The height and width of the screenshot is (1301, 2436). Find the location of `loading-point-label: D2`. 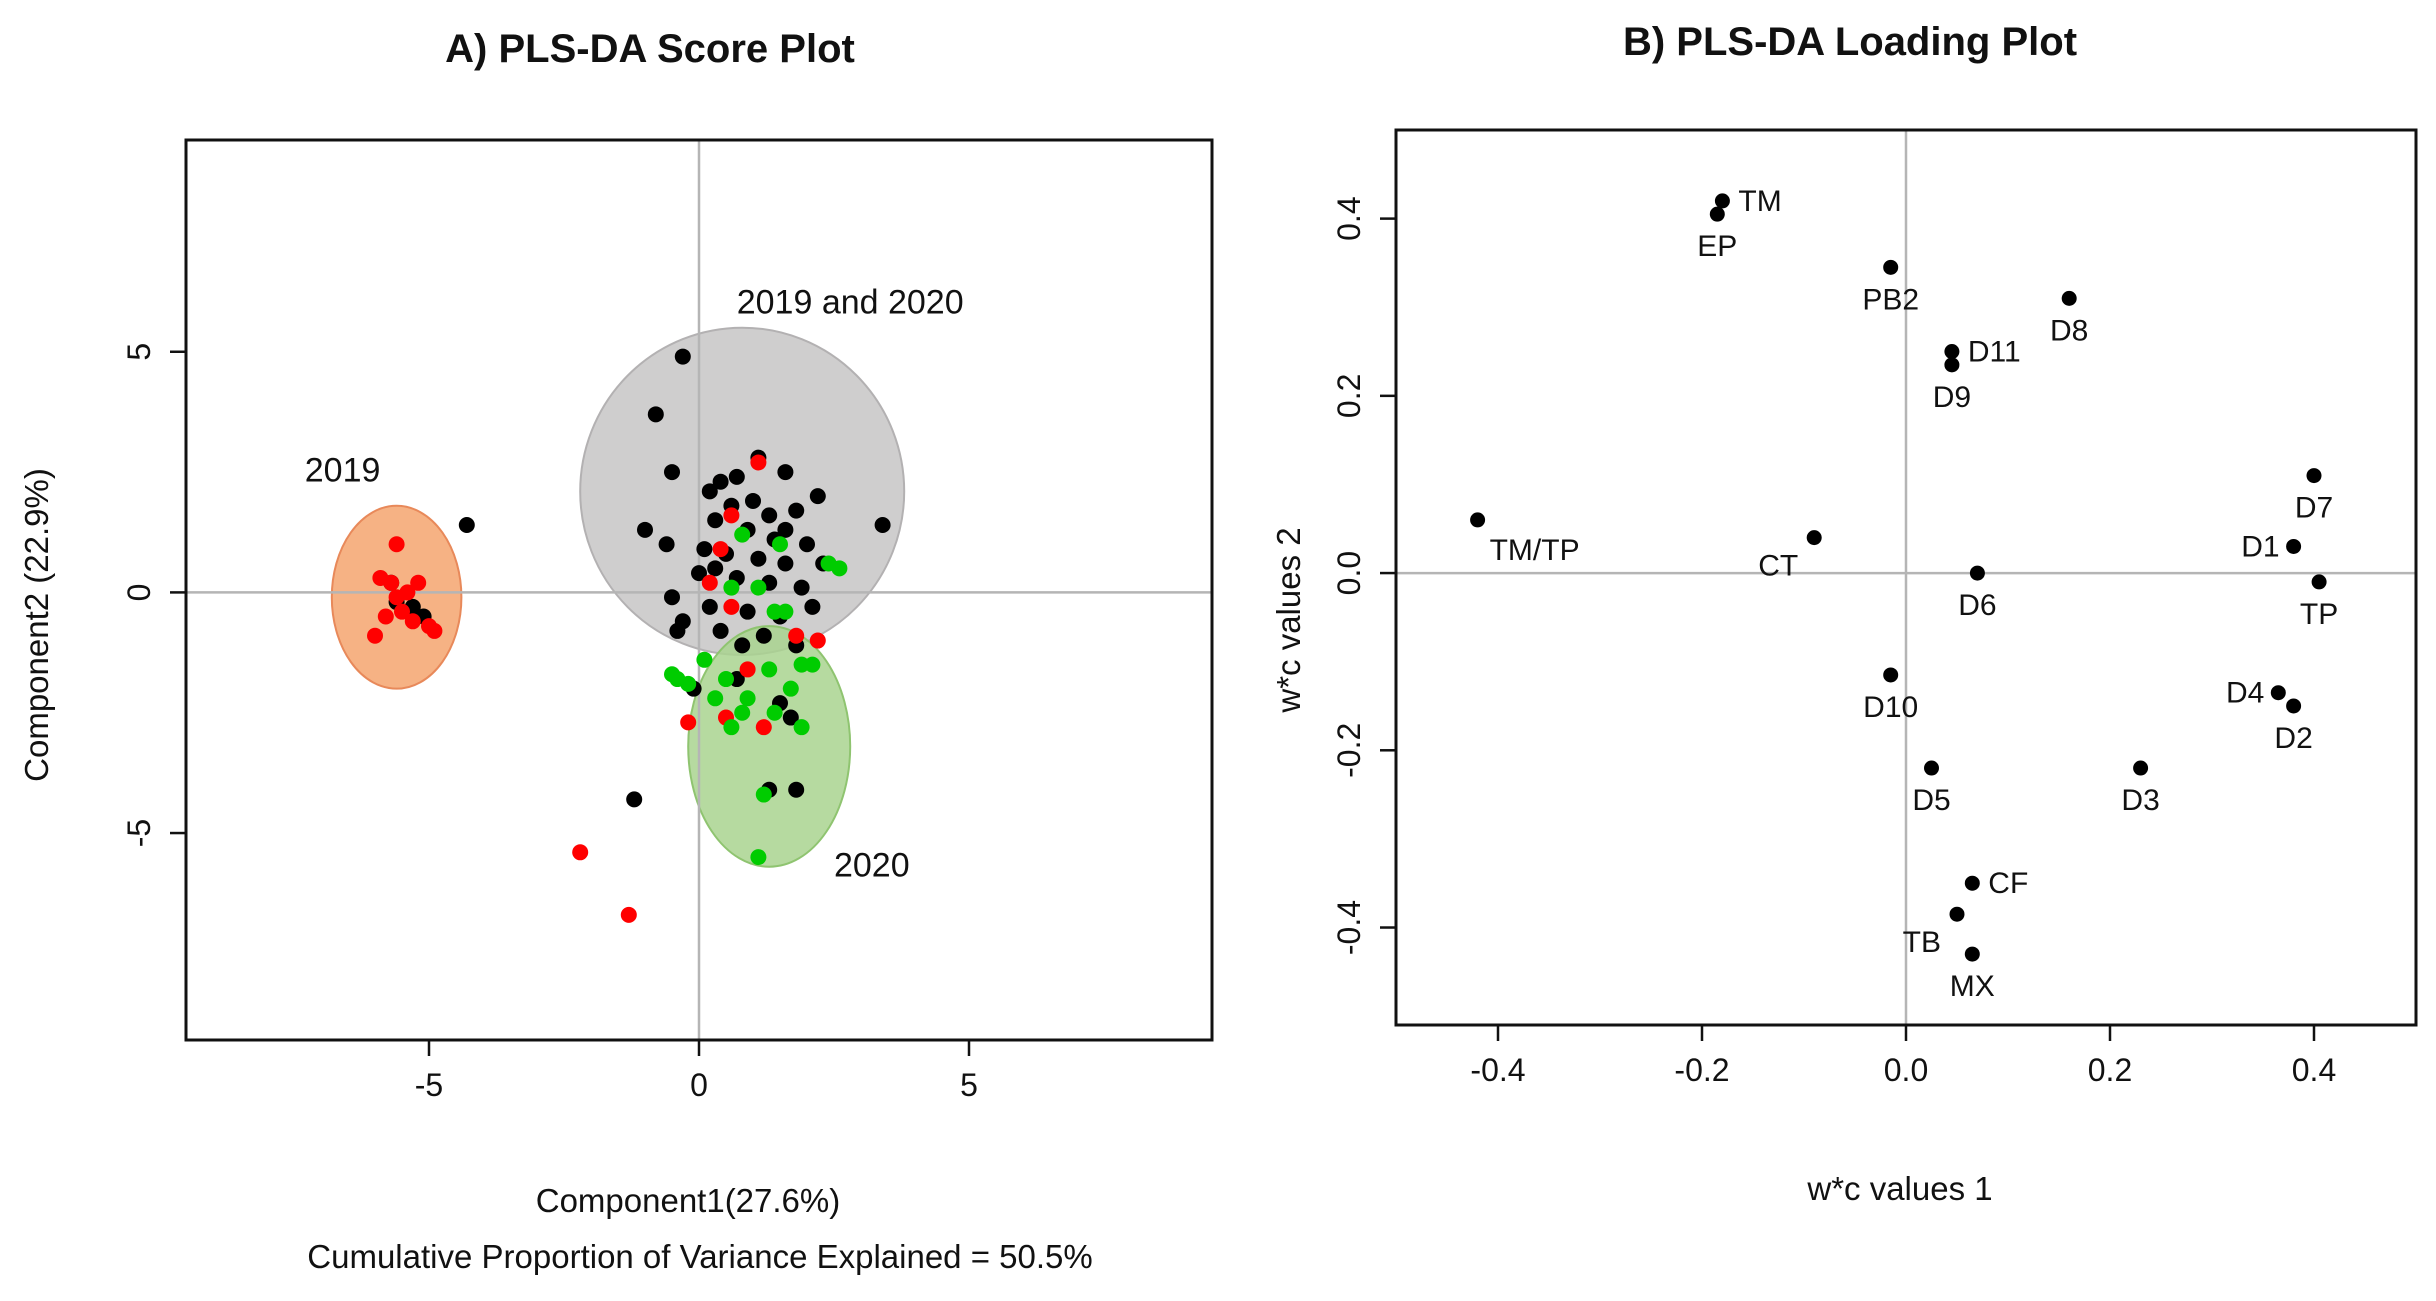

loading-point-label: D2 is located at coordinates (2293, 738).